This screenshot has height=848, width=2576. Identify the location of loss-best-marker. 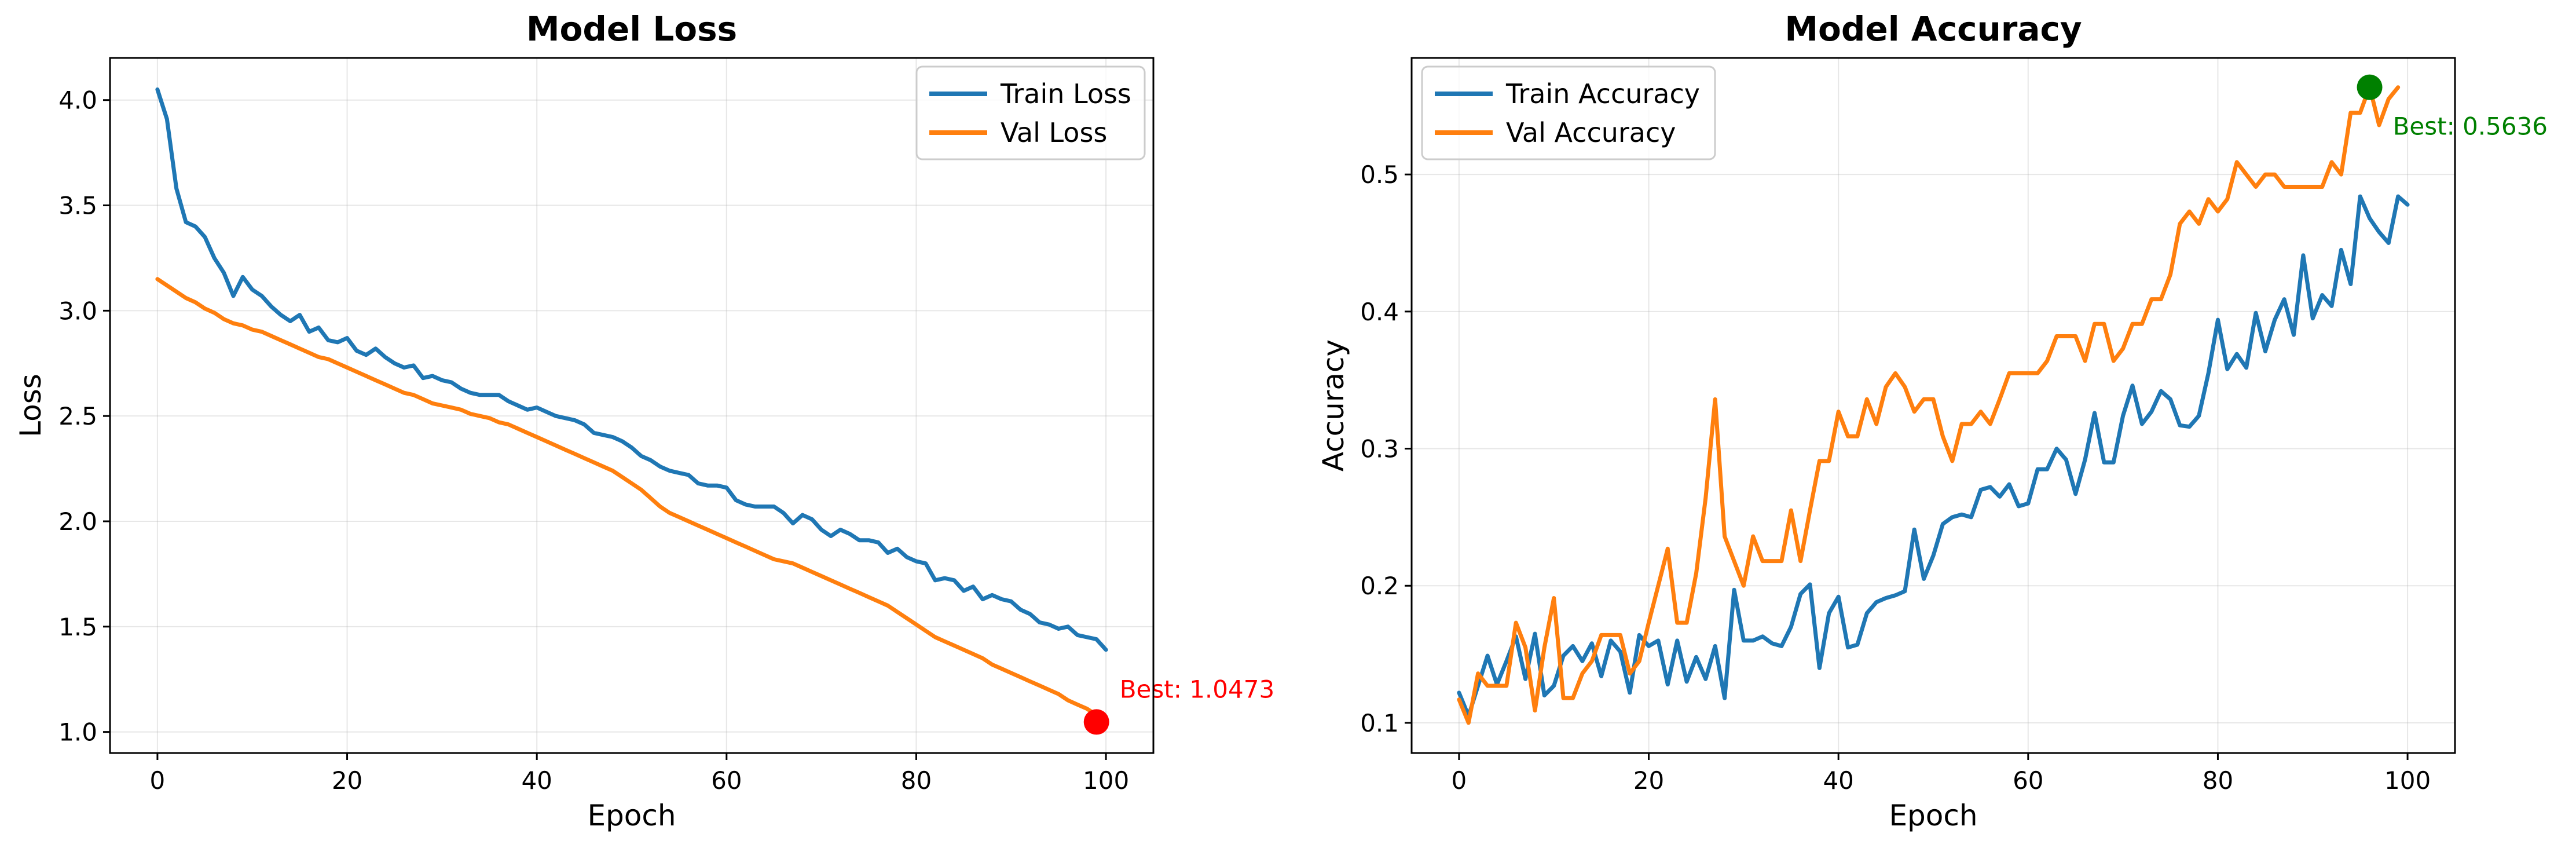
(1096, 722).